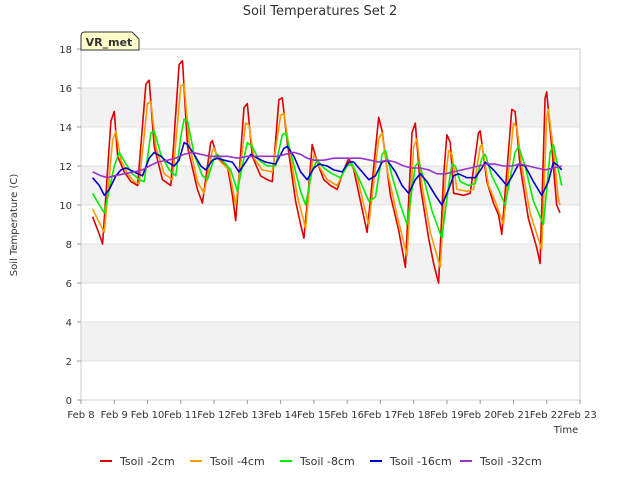  What do you see at coordinates (447, 415) in the screenshot?
I see `x-tick-label: Feb 19` at bounding box center [447, 415].